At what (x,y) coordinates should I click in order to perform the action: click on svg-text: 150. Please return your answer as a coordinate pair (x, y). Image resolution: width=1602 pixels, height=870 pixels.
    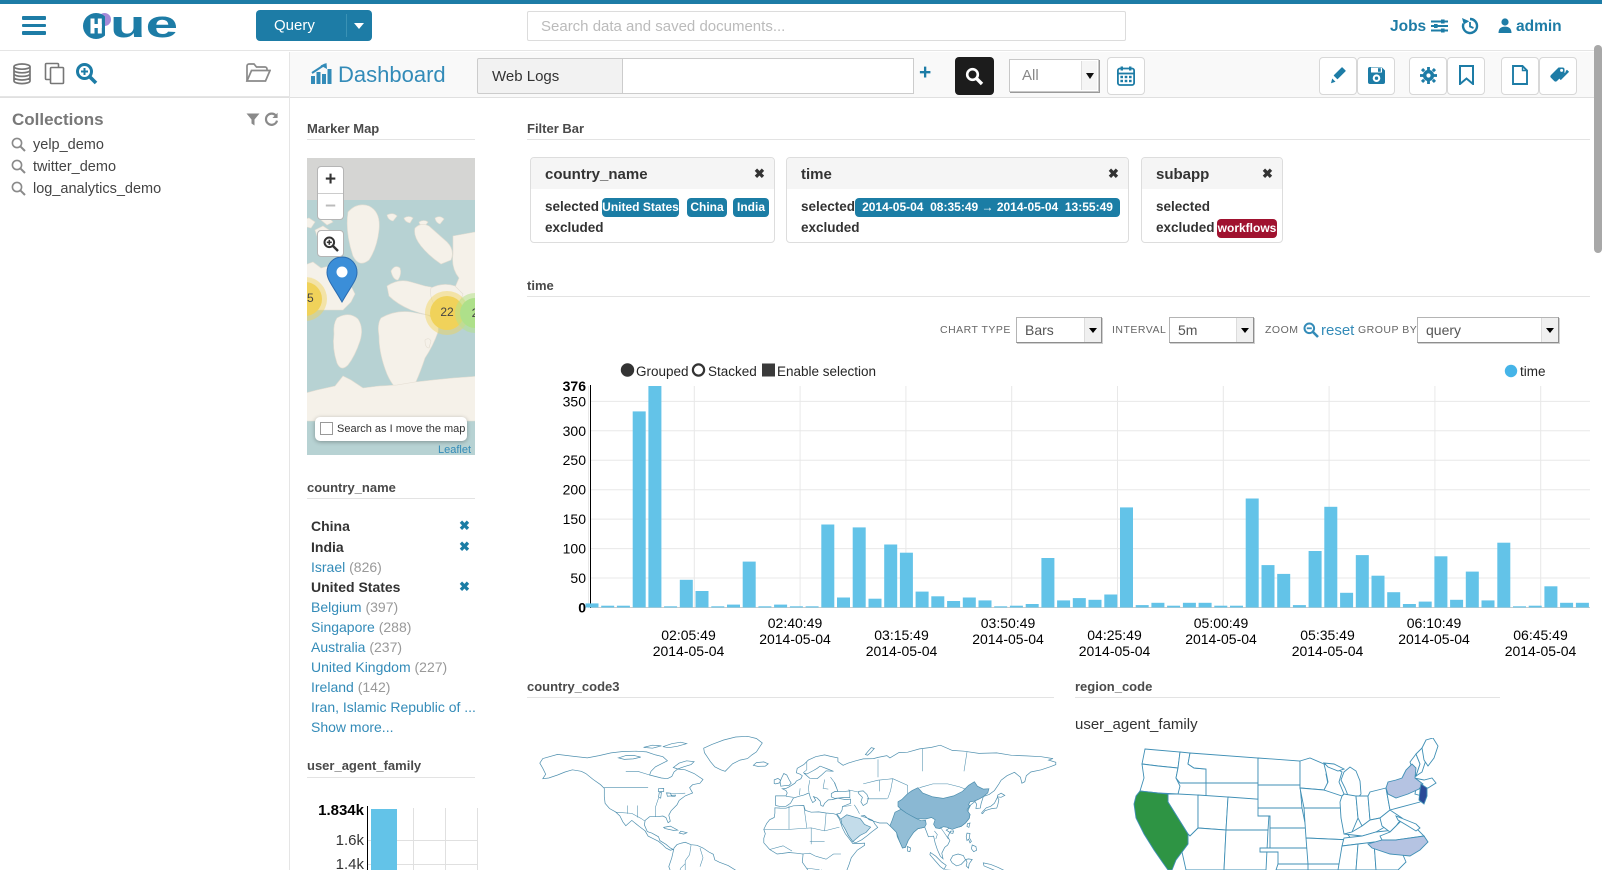
    Looking at the image, I should click on (575, 519).